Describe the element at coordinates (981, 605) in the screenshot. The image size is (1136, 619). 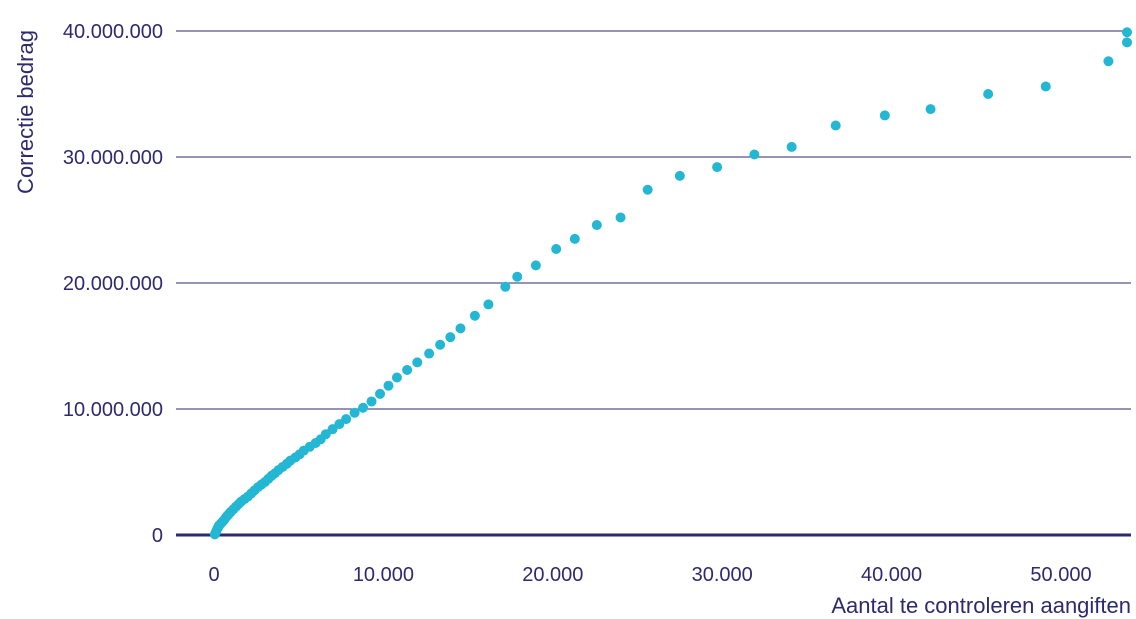
I see `x-axis-title: Aantal te controleren aangiften` at that location.